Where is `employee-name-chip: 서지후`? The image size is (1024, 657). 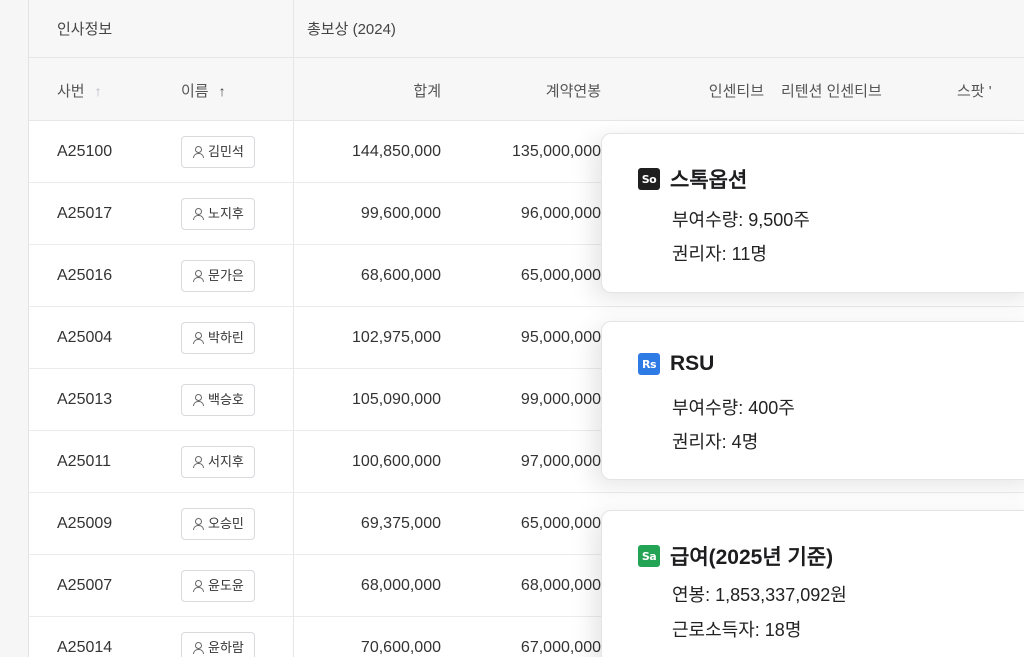
employee-name-chip: 서지후 is located at coordinates (218, 462).